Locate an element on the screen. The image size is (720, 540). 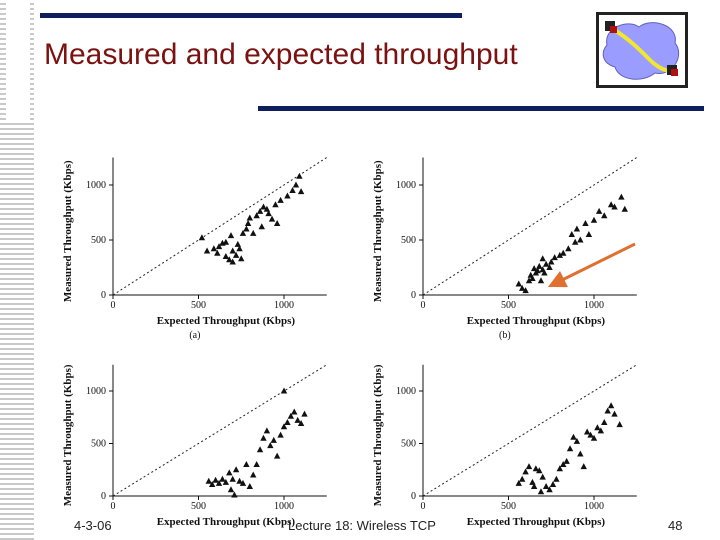
slide-title: Measured and expected throughput is located at coordinates (281, 54).